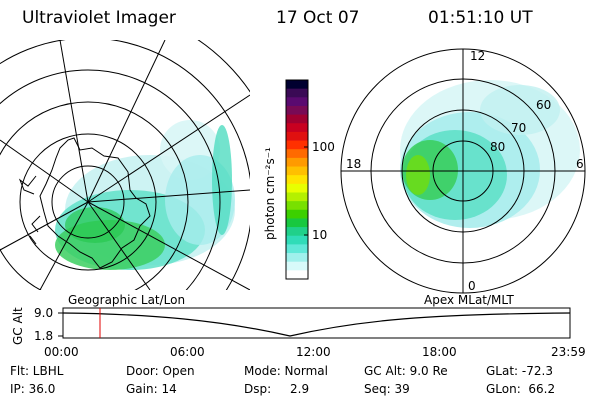  What do you see at coordinates (323, 147) in the screenshot?
I see `colorbar-tick-label-100: 100` at bounding box center [323, 147].